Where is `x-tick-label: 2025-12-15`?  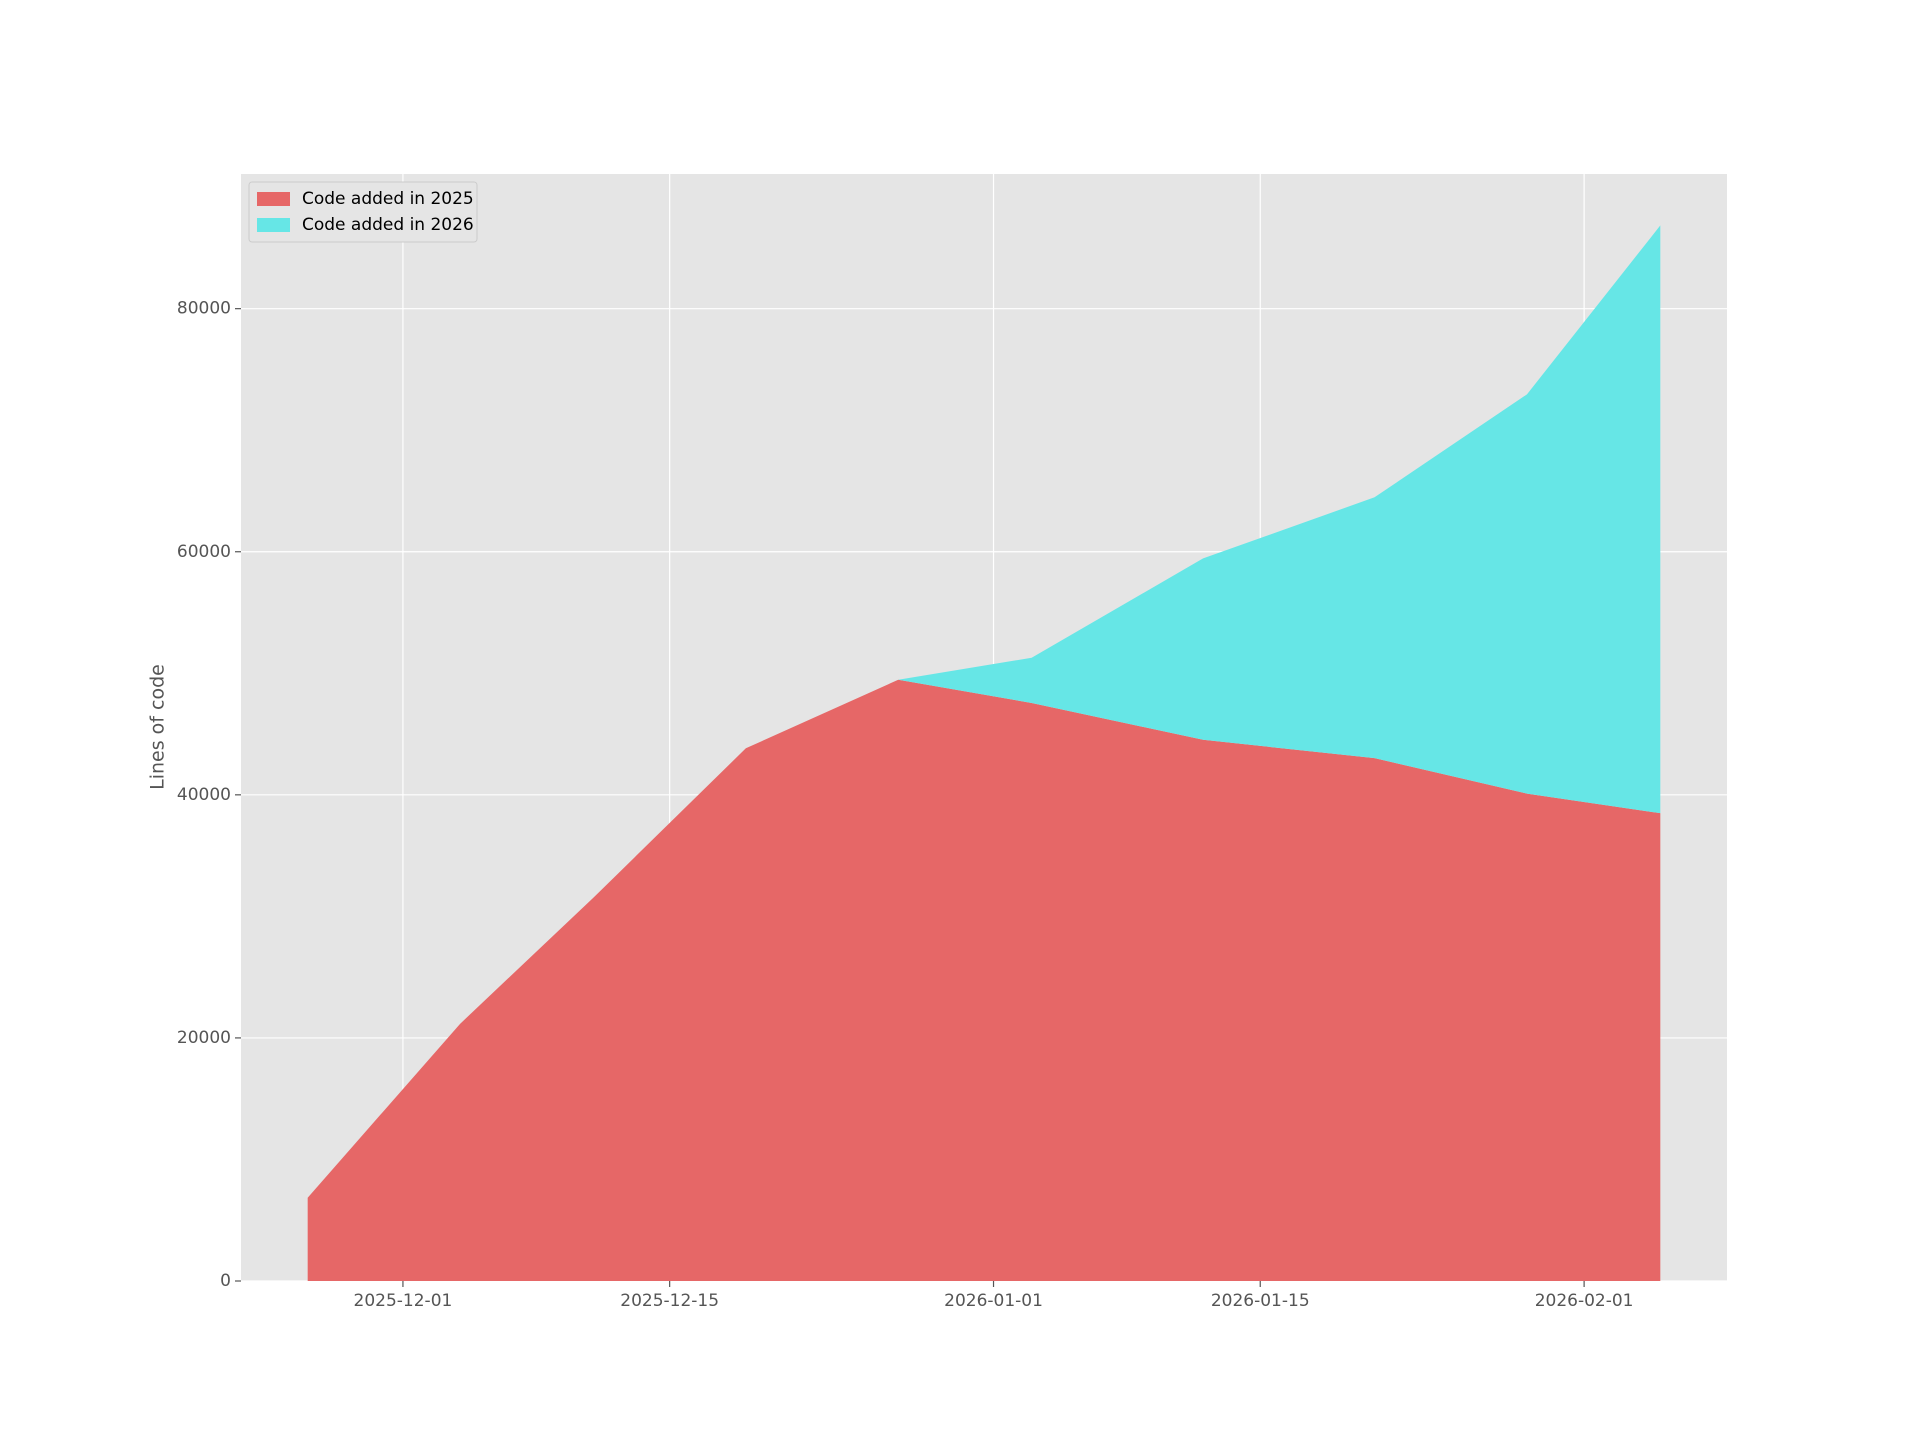 x-tick-label: 2025-12-15 is located at coordinates (669, 1301).